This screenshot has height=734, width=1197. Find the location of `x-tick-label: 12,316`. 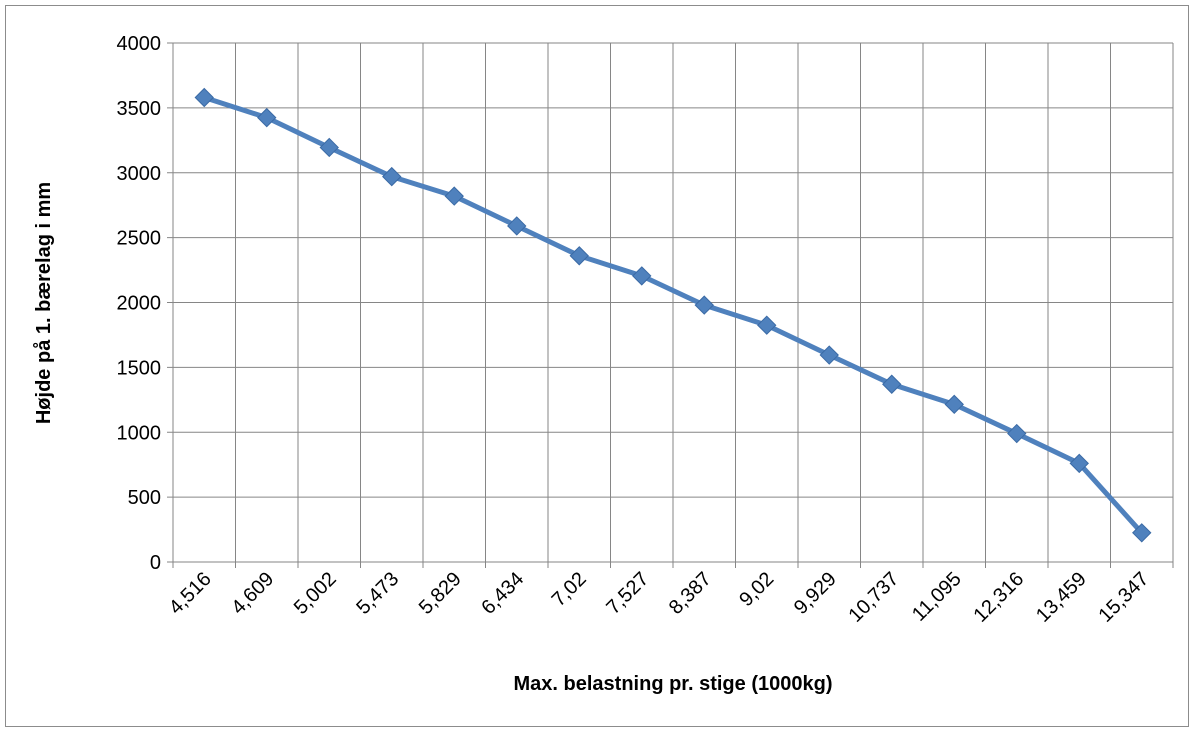

x-tick-label: 12,316 is located at coordinates (998, 597).